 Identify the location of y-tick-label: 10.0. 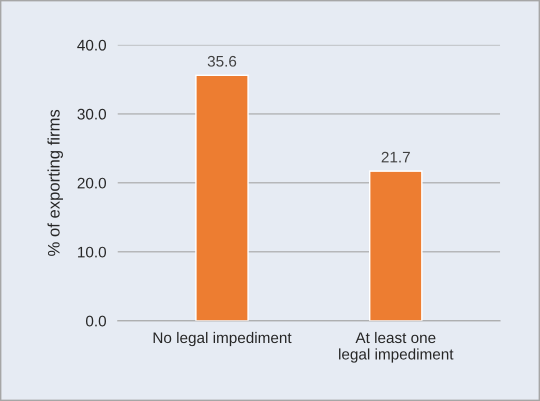
(92, 252).